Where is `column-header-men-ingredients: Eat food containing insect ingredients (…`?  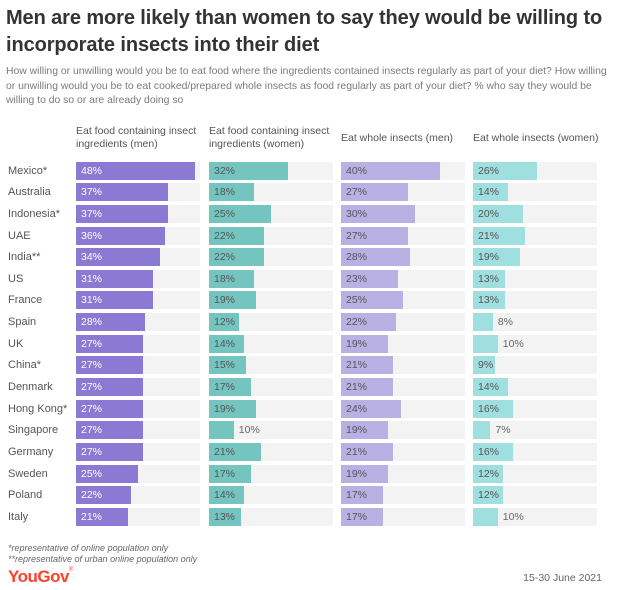
column-header-men-ingredients: Eat food containing insect ingredients (… is located at coordinates (140, 138).